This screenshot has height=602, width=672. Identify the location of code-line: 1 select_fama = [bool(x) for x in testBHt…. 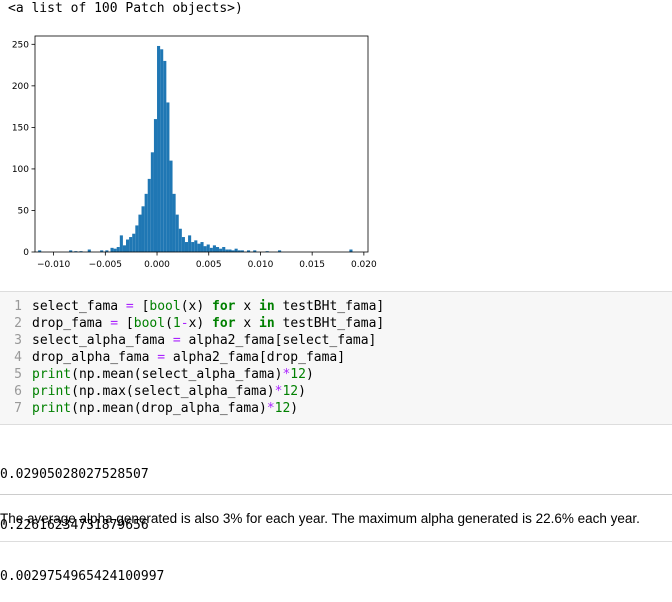
(192, 306).